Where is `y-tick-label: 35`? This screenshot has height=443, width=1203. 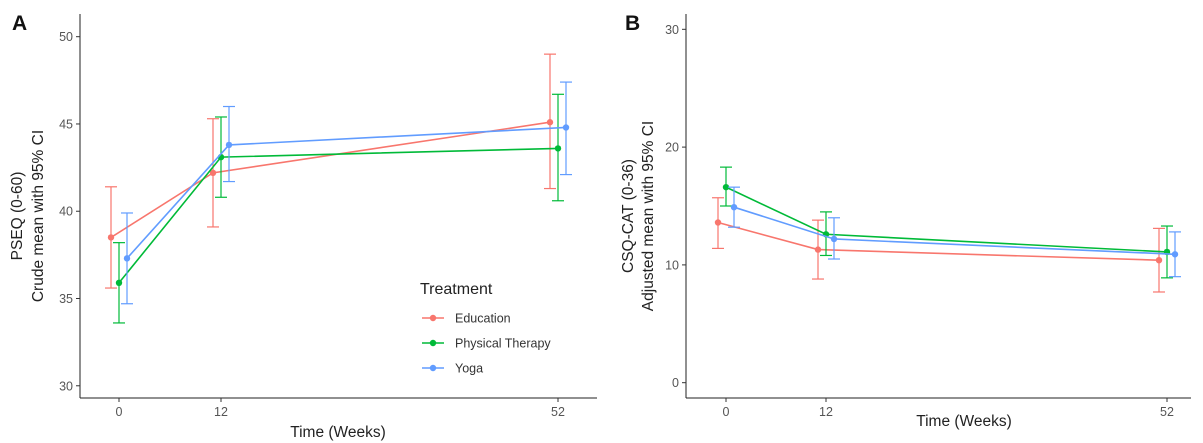
y-tick-label: 35 is located at coordinates (66, 299).